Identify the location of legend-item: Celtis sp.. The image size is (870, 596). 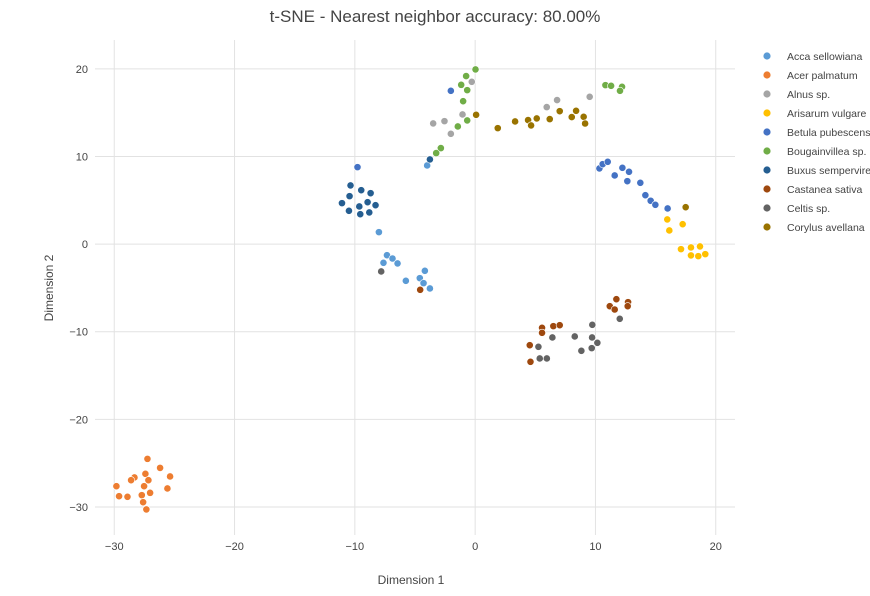
(796, 209).